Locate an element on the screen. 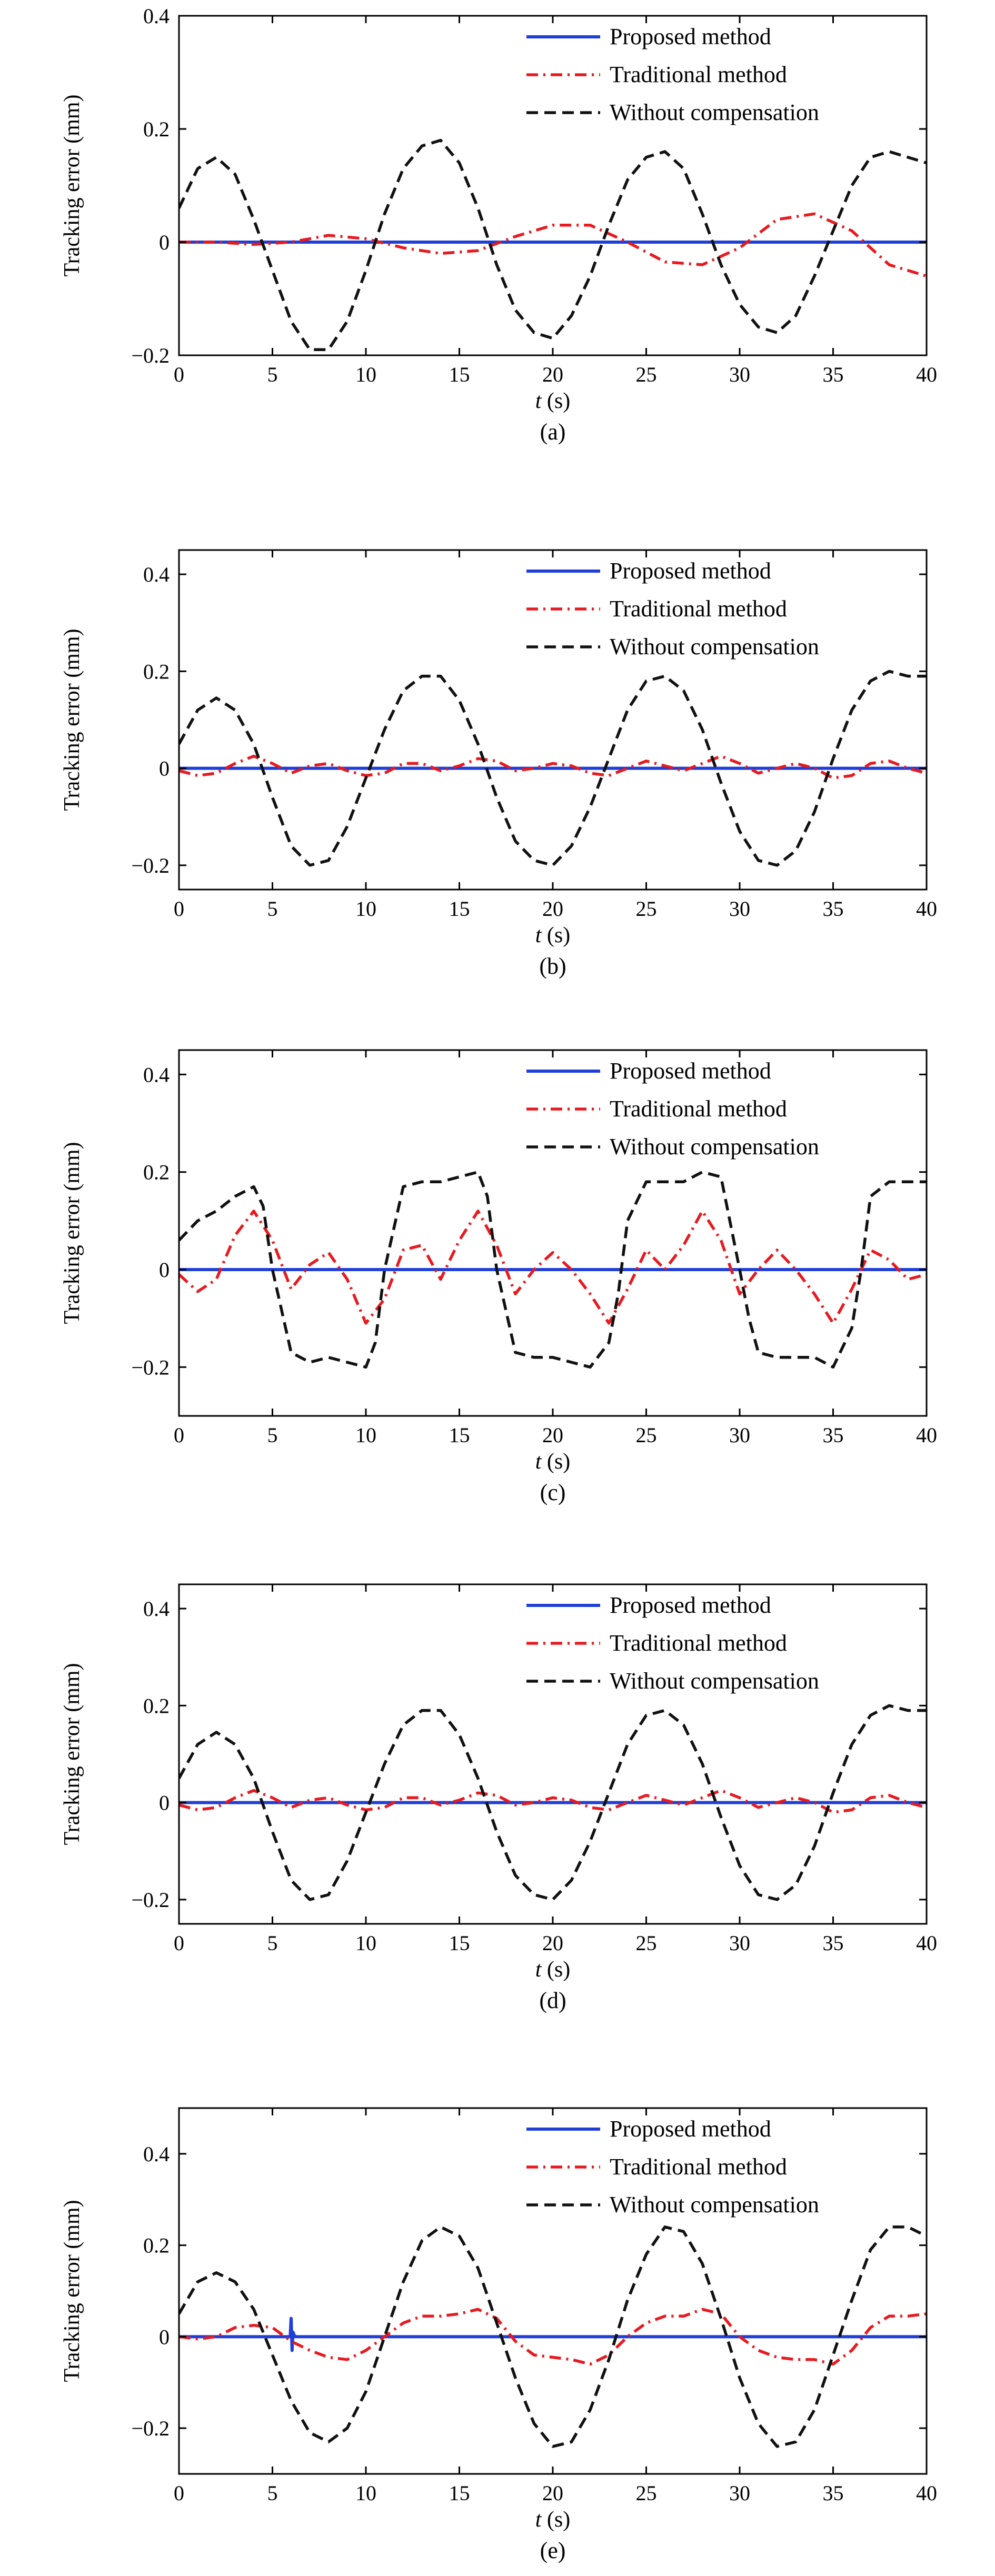  panel-caption: (c) is located at coordinates (553, 1493).